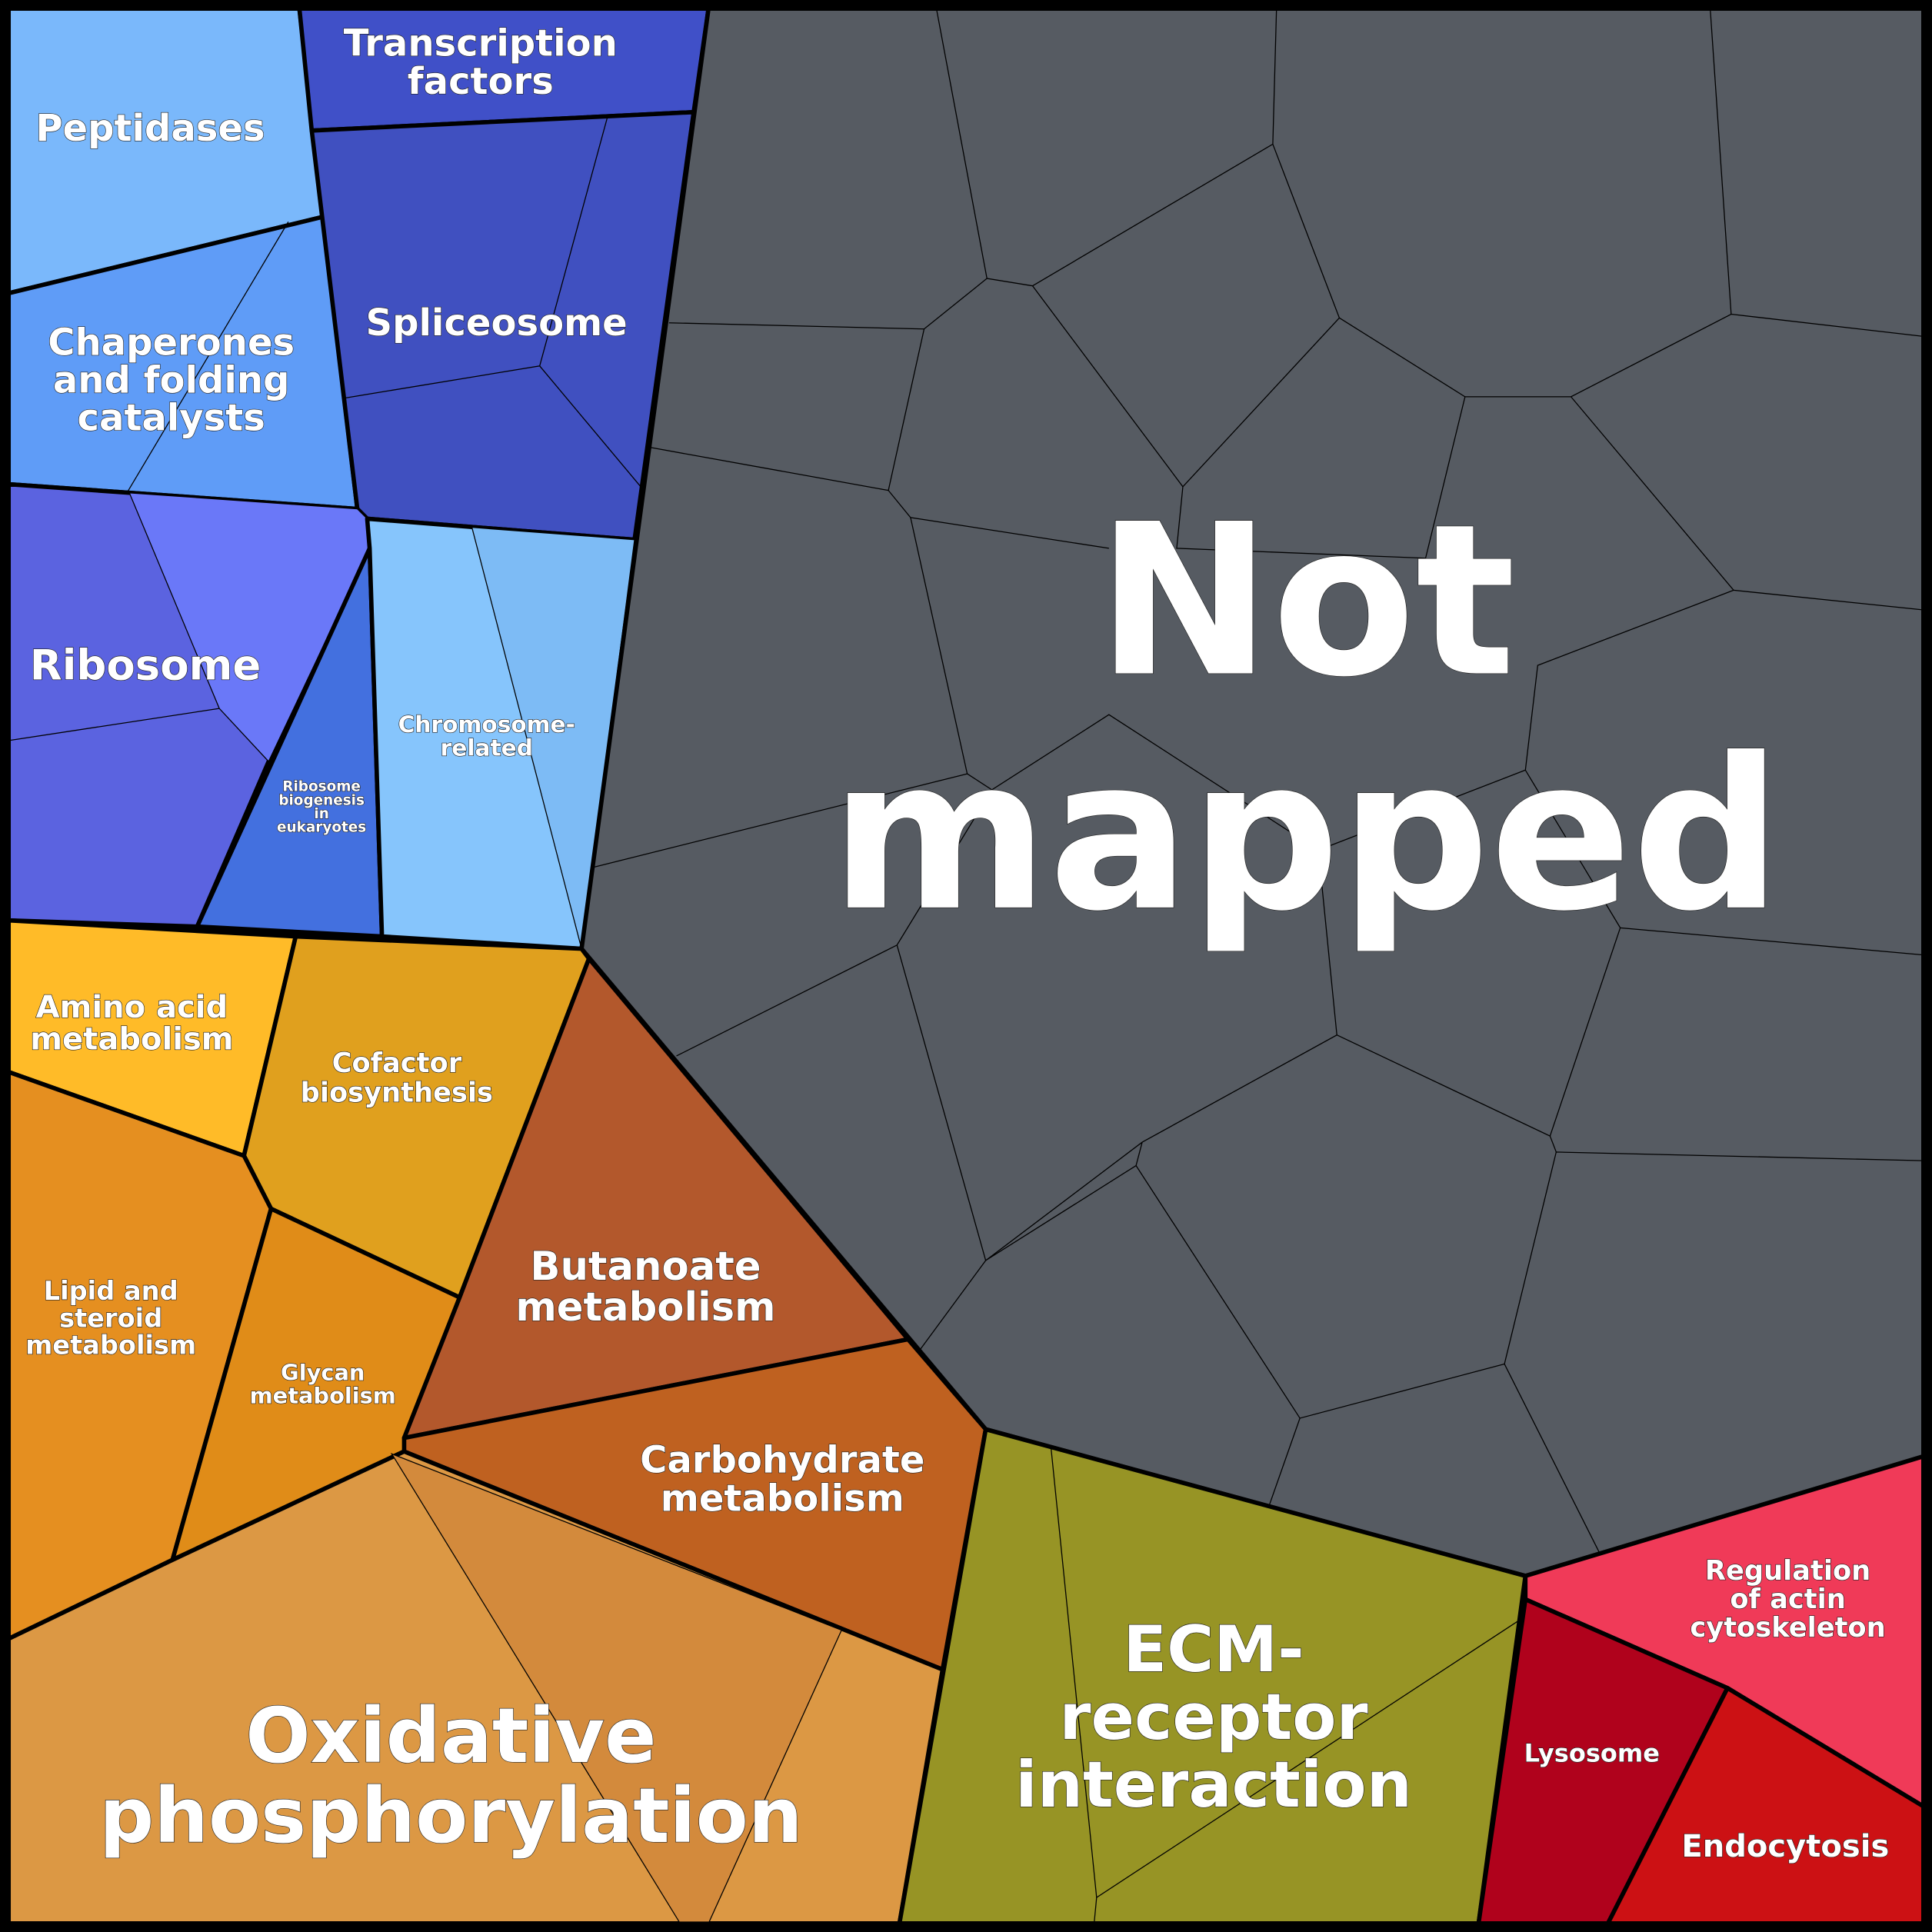  I want to click on region-label: cytoskeleton, so click(1787, 1628).